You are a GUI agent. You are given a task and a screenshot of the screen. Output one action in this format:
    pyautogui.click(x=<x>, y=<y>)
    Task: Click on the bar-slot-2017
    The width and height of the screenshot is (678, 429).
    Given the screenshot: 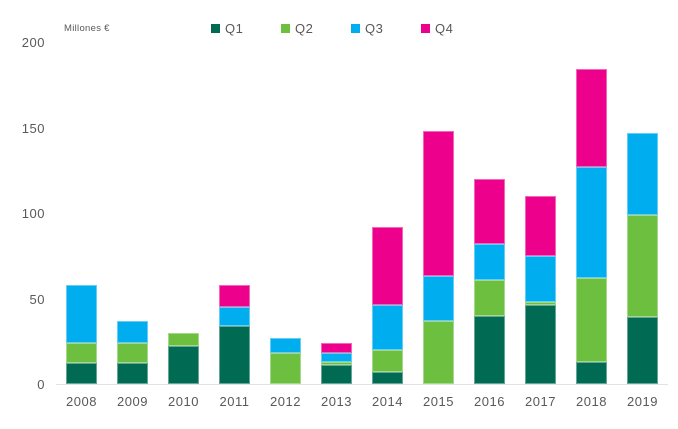 What is the action you would take?
    pyautogui.click(x=540, y=213)
    